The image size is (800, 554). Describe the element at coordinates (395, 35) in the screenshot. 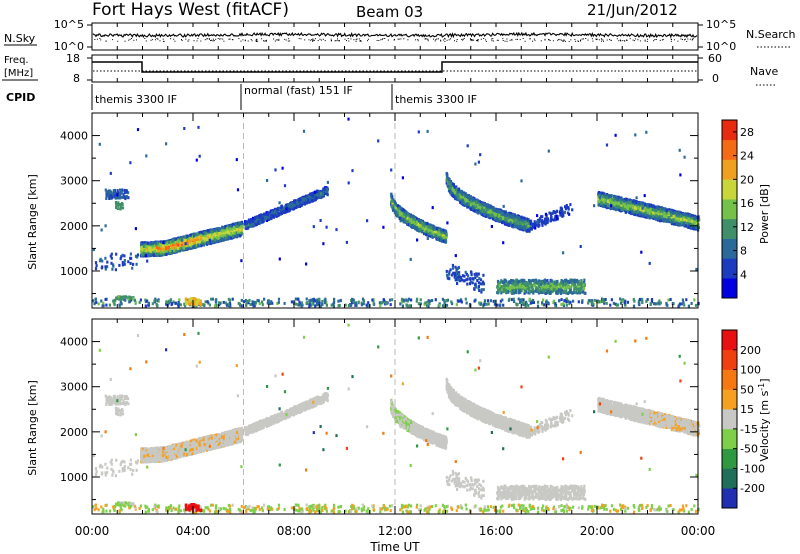

I see `noise-line` at that location.